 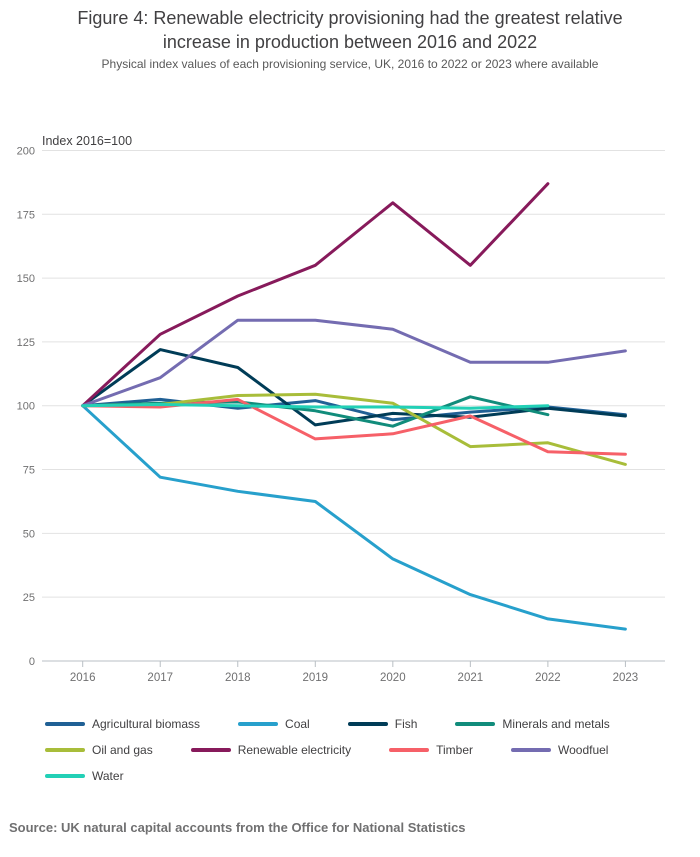 I want to click on y-tick-label-50: 50, so click(x=29, y=534).